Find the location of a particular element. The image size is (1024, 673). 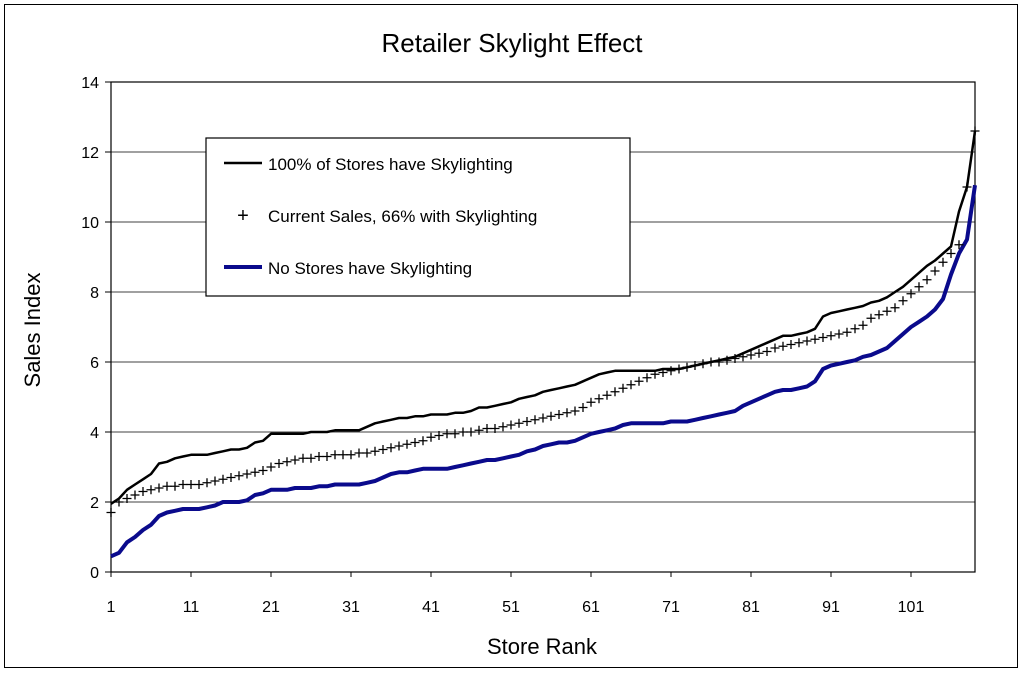

x-tick-label: 81 is located at coordinates (751, 607).